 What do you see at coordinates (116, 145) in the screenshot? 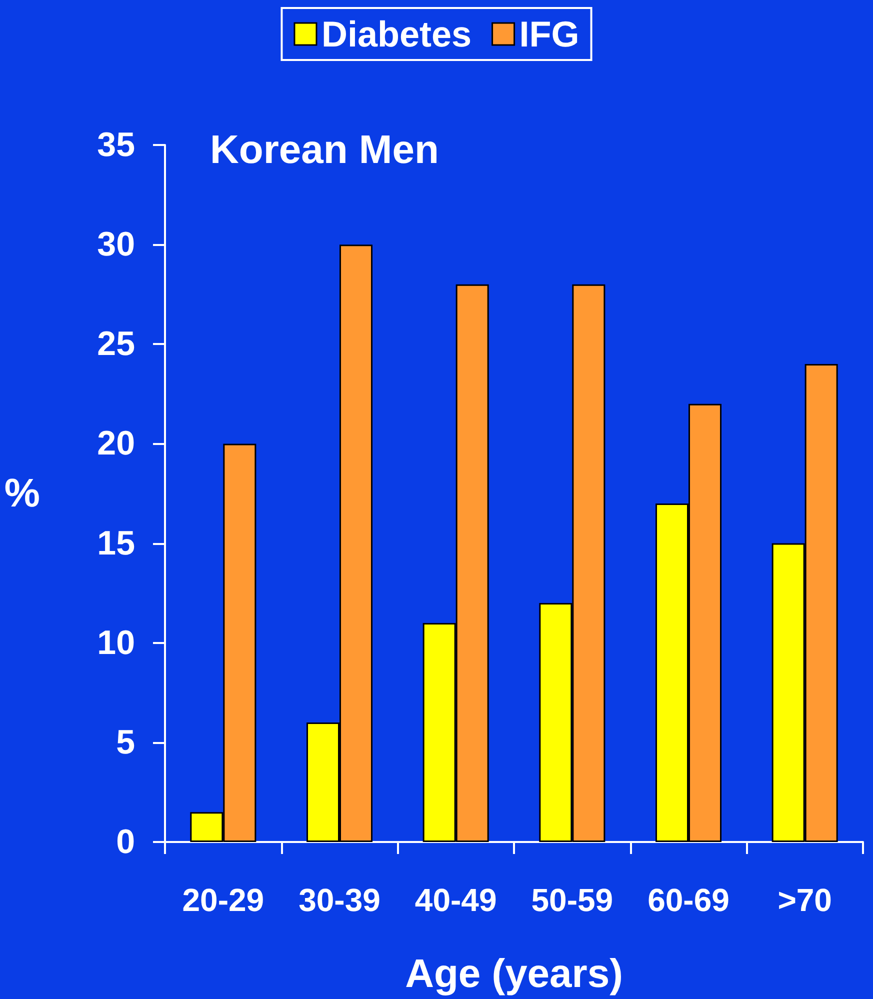
I see `y-tick-label: 35` at bounding box center [116, 145].